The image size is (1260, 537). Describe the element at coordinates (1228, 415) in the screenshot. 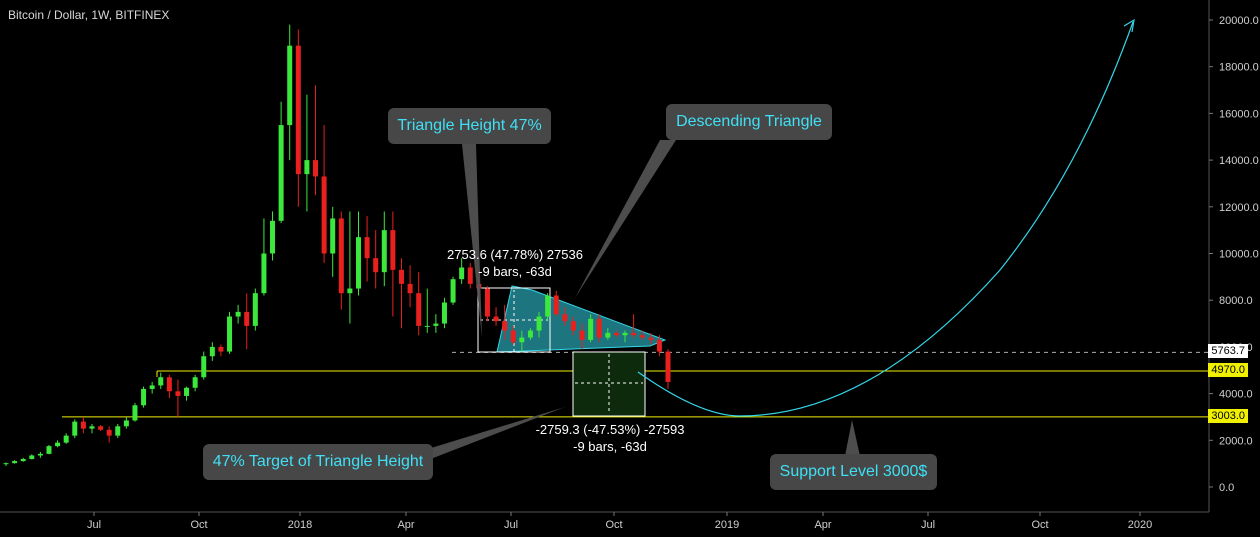

I see `price-label-3003: 3003.0` at that location.